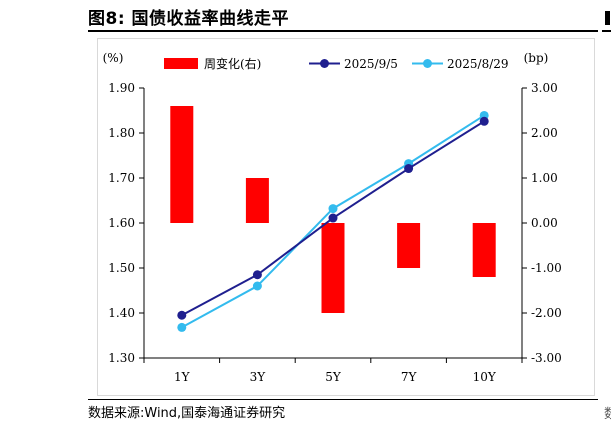 The height and width of the screenshot is (431, 611). Describe the element at coordinates (371, 64) in the screenshot. I see `legend-series-1-label: 2025/9/5` at that location.